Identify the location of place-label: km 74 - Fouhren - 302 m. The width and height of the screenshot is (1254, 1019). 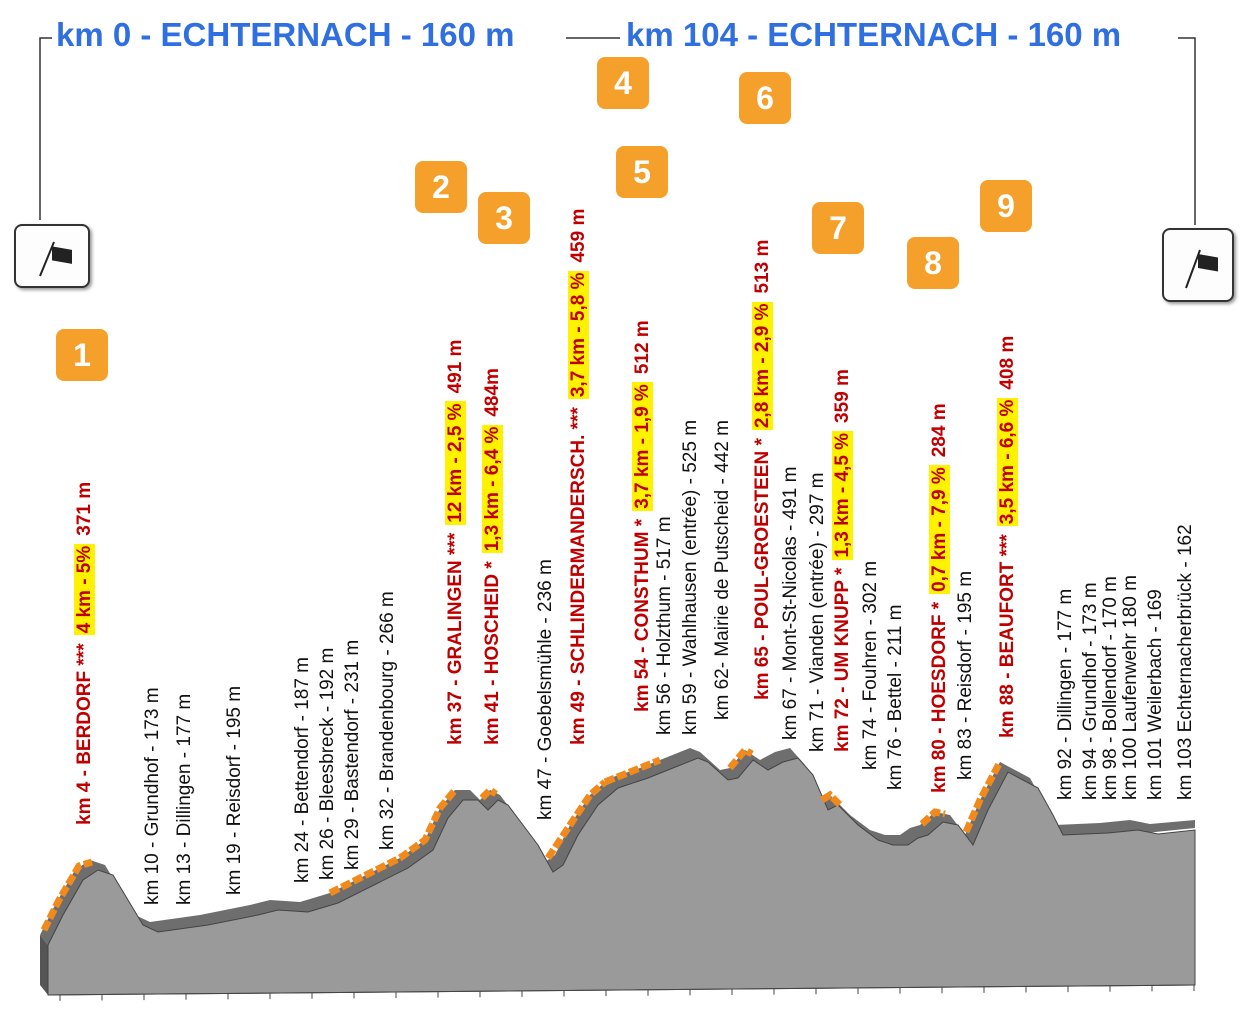
(870, 665).